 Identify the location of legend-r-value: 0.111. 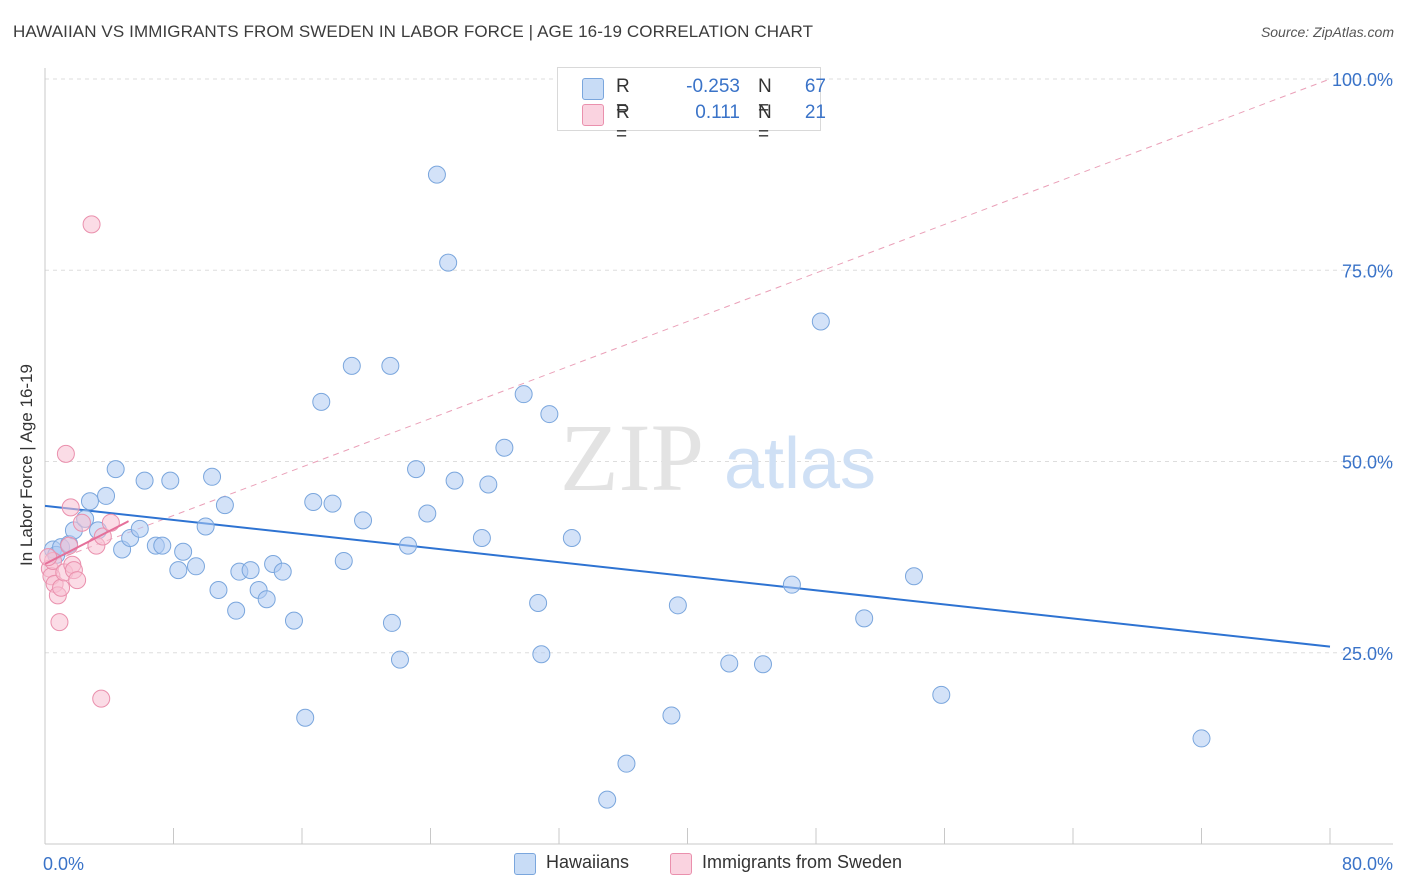
(717, 112).